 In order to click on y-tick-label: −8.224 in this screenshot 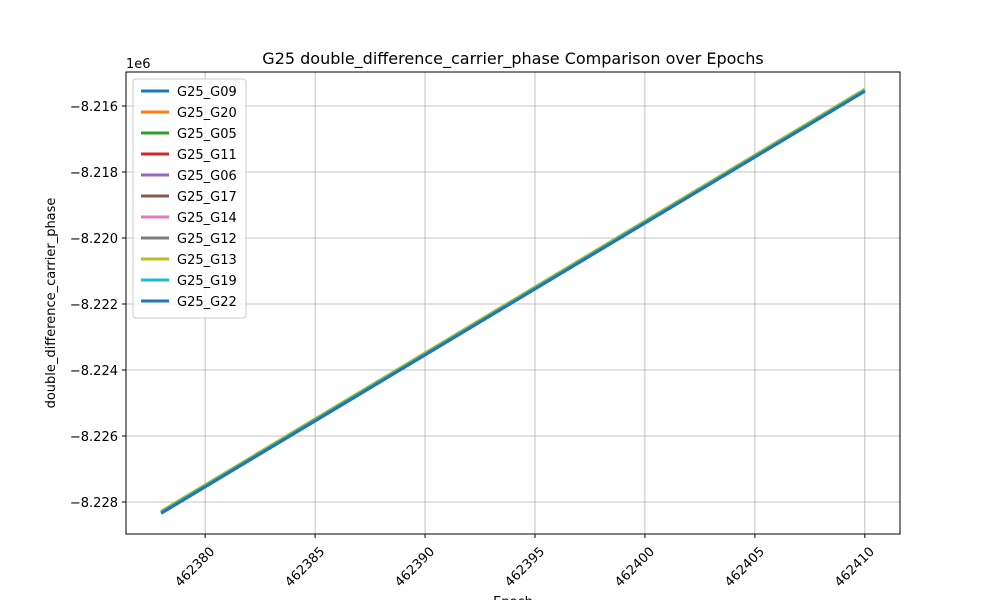, I will do `click(94, 371)`.